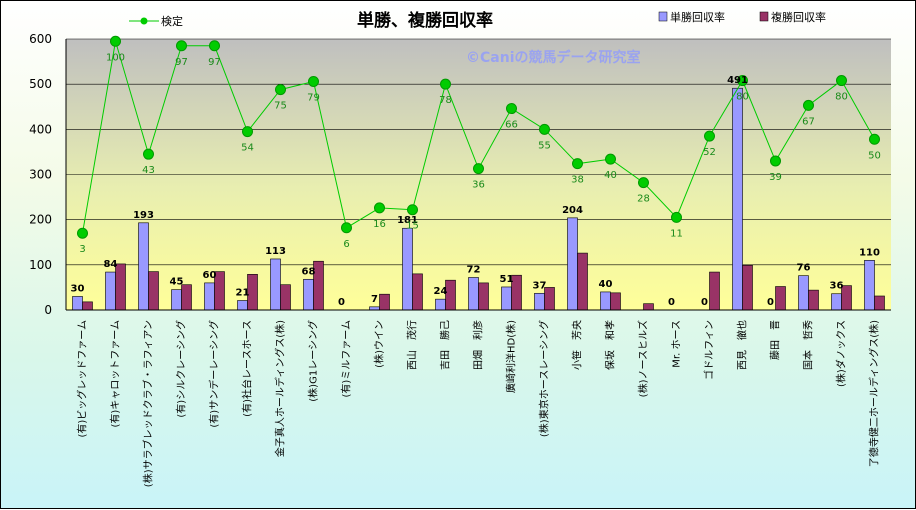 This screenshot has height=510, width=916. I want to click on line-data-label: 38, so click(577, 180).